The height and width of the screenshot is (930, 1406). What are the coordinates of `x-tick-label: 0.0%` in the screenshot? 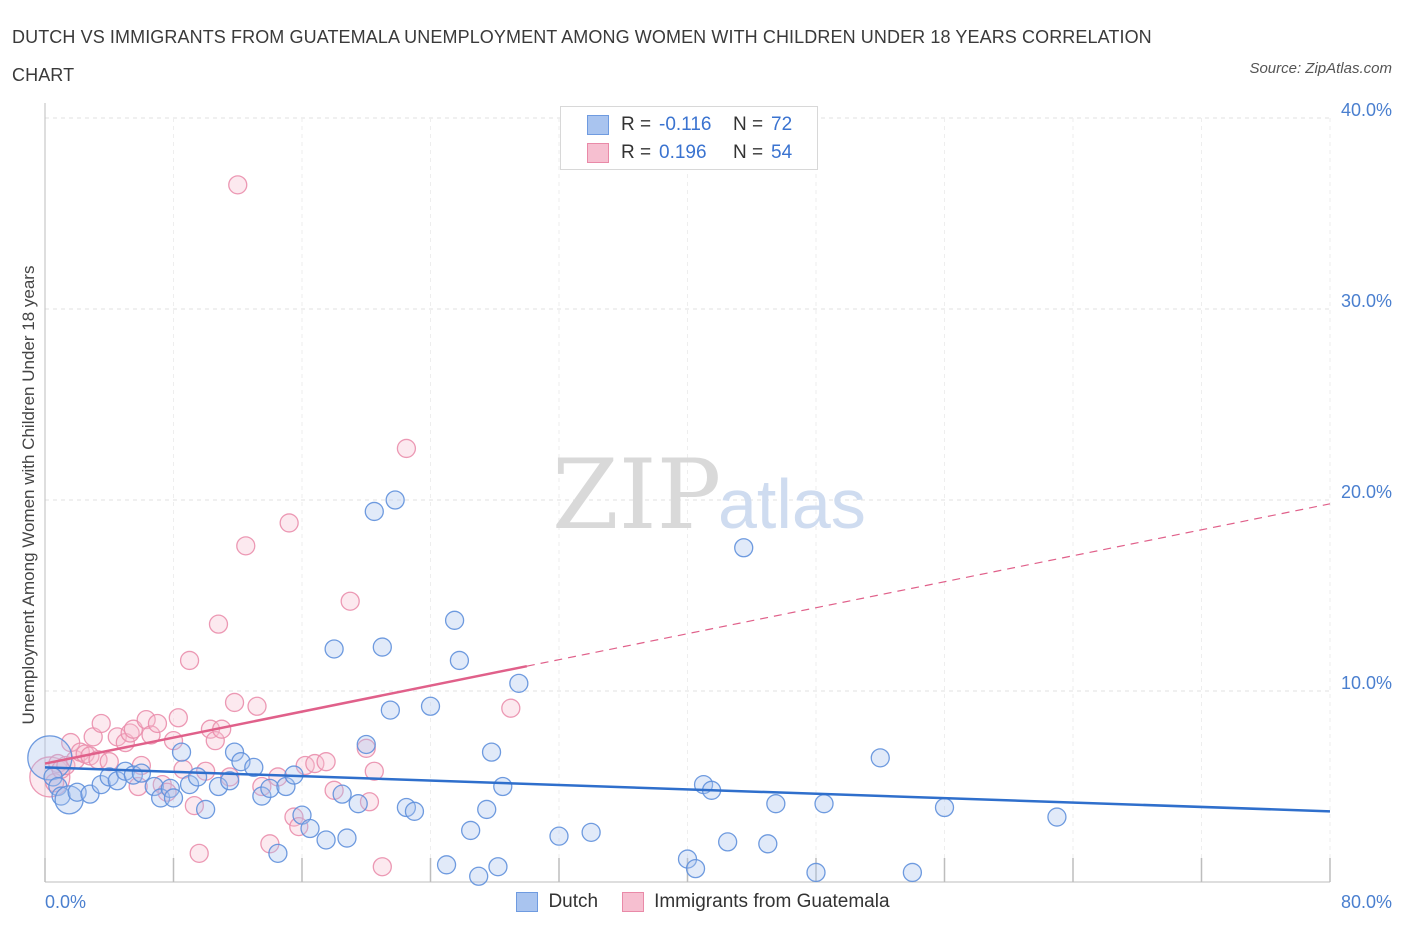 It's located at (65, 902).